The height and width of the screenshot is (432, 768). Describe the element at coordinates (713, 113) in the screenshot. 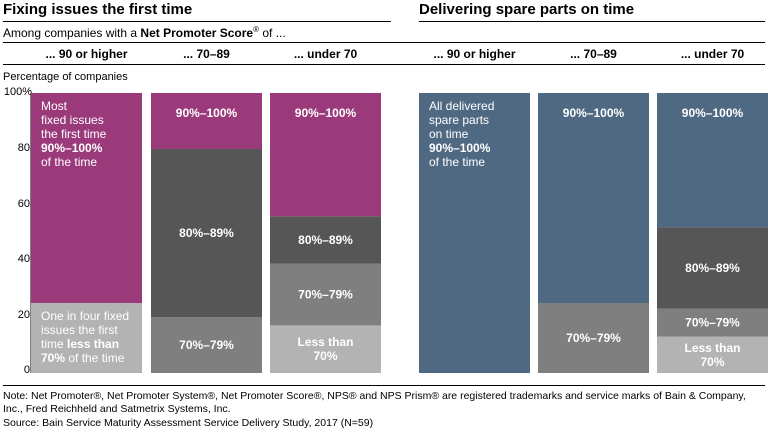

I see `bar-label-p1-b2-90-100: 90%–100%` at that location.